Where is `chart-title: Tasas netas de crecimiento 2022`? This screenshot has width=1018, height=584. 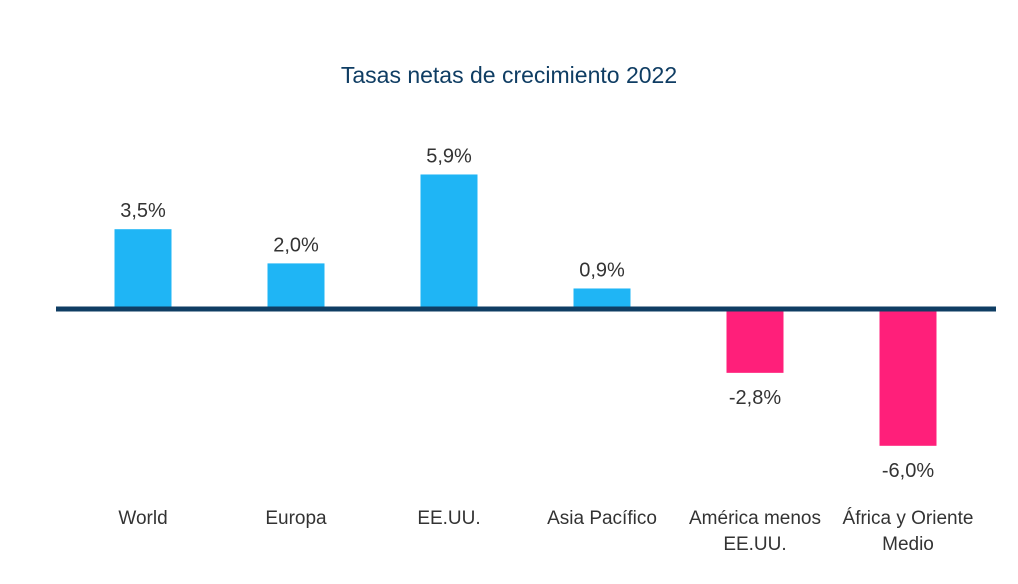 chart-title: Tasas netas de crecimiento 2022 is located at coordinates (509, 75).